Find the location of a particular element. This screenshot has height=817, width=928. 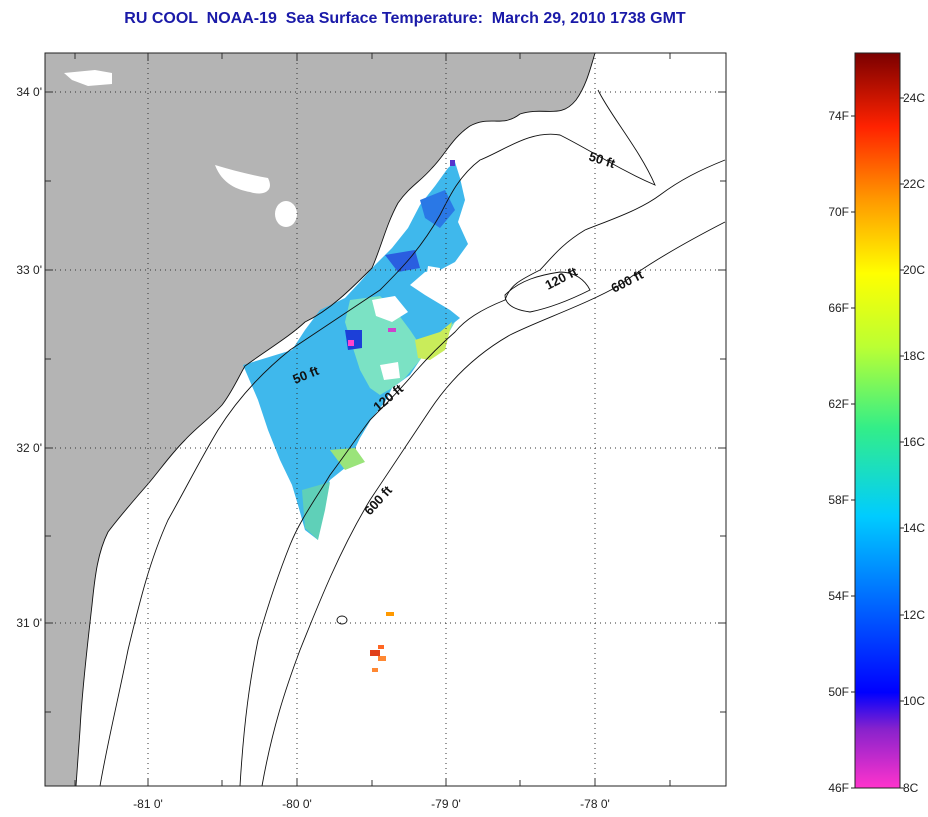

colorbar-c-label: 20C is located at coordinates (914, 270).